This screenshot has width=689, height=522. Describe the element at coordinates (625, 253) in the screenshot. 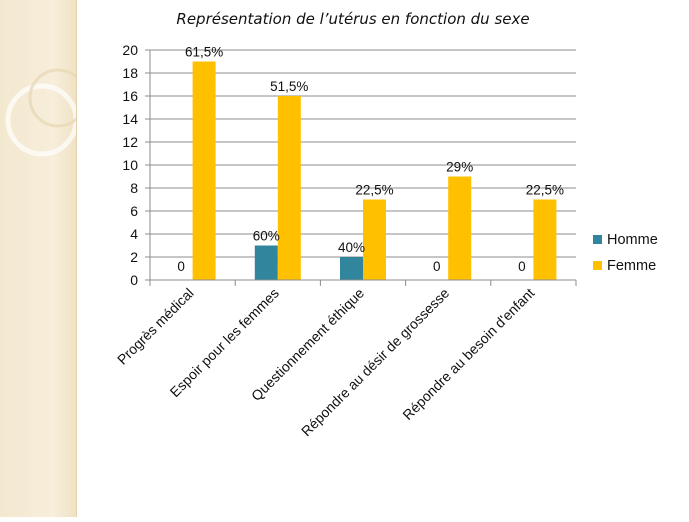

I see `legend: Homme Femme` at that location.